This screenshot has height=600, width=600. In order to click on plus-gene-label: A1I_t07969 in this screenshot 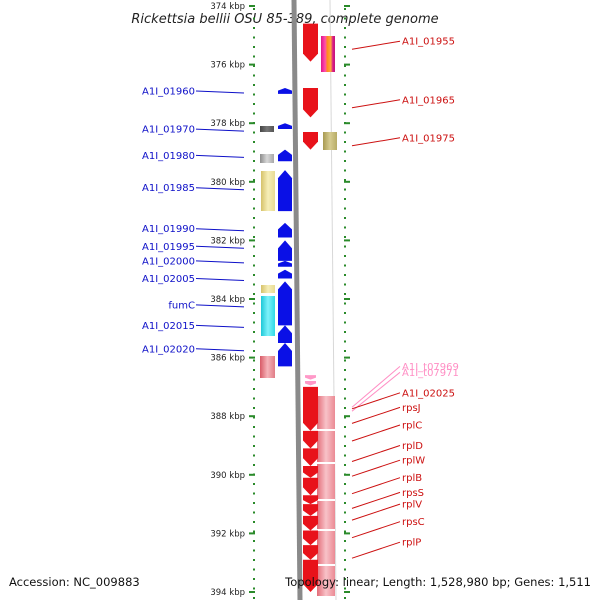, I will do `click(430, 367)`.